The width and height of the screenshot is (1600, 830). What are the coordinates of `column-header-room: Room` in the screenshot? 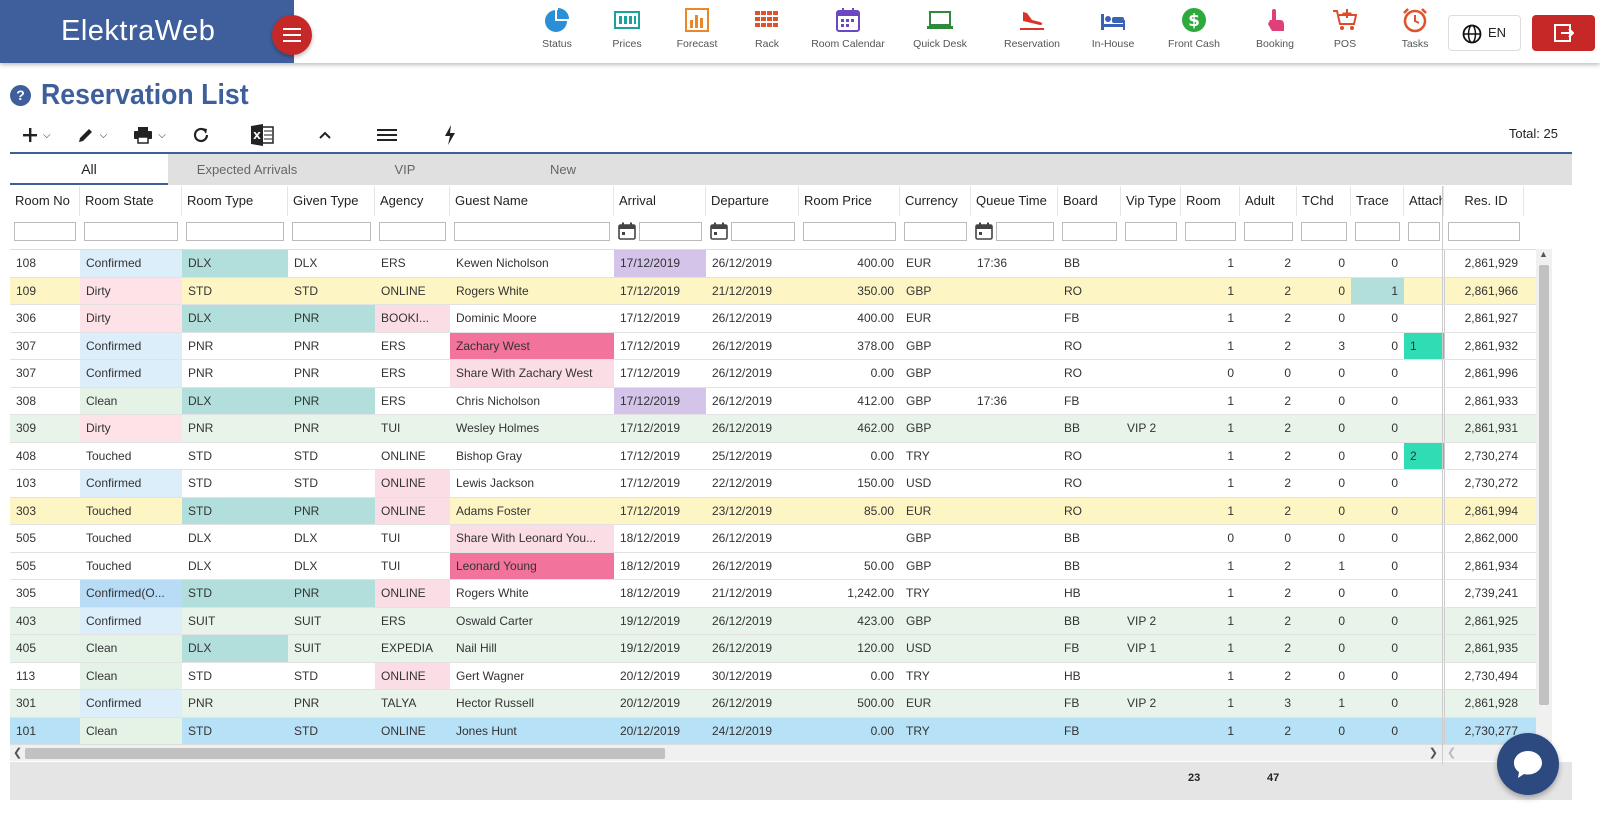 It's located at (1210, 201).